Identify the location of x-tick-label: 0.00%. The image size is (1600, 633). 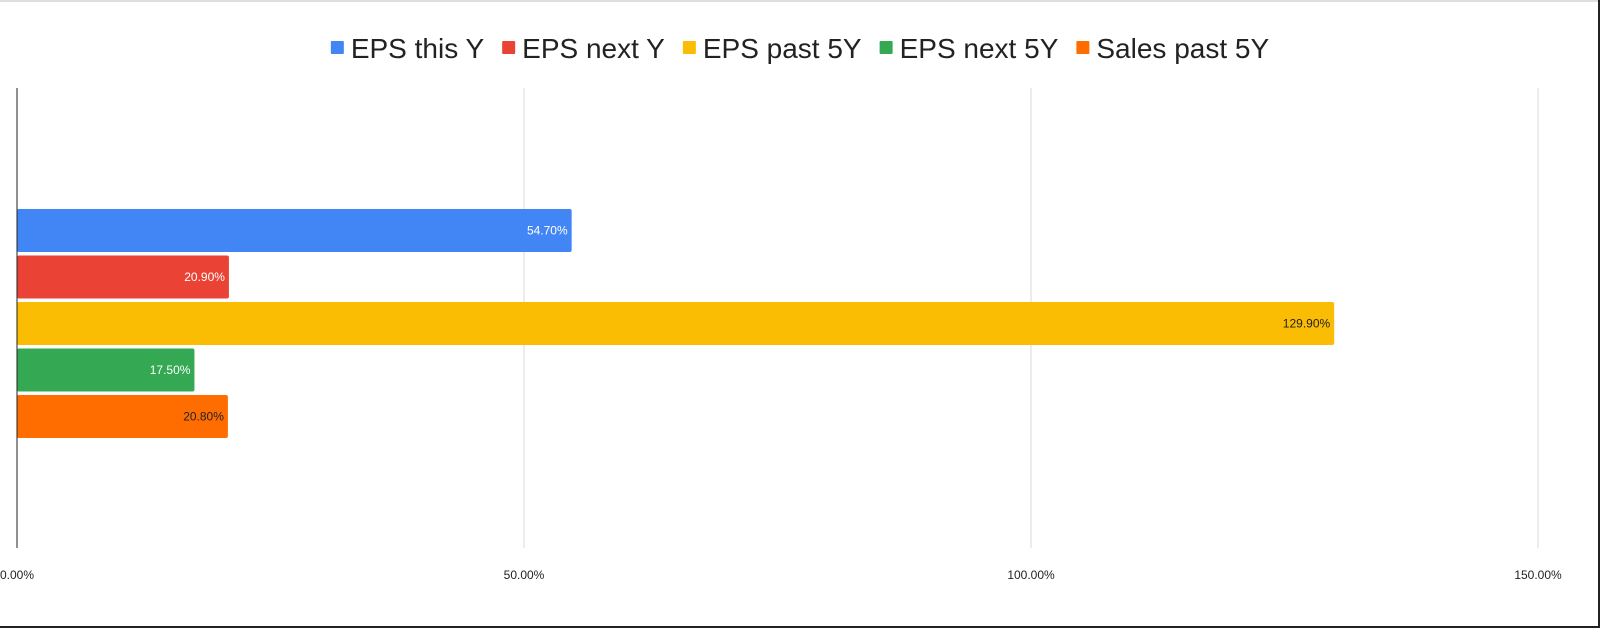
(17, 575).